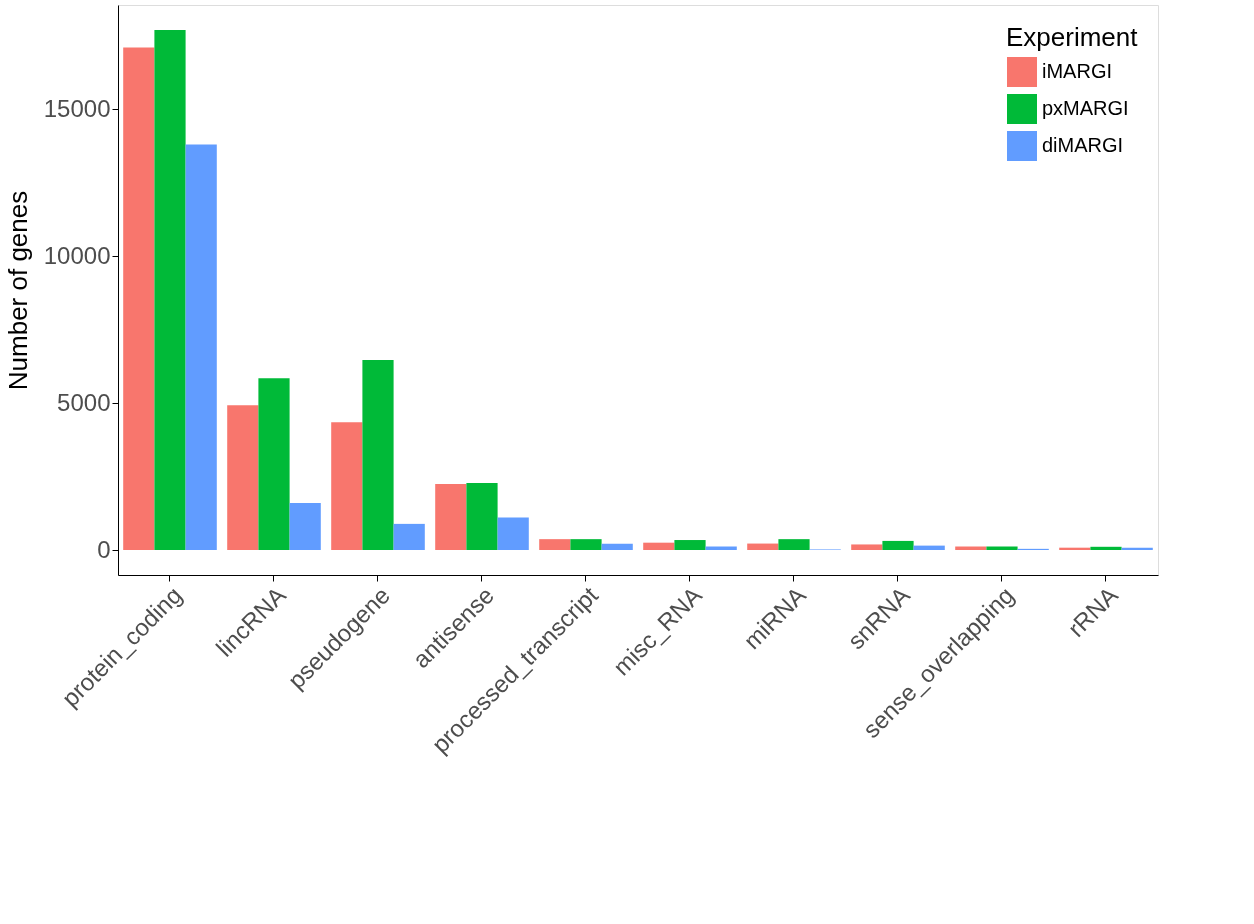 The height and width of the screenshot is (924, 1254). I want to click on y-tick-label: 10000, so click(77, 255).